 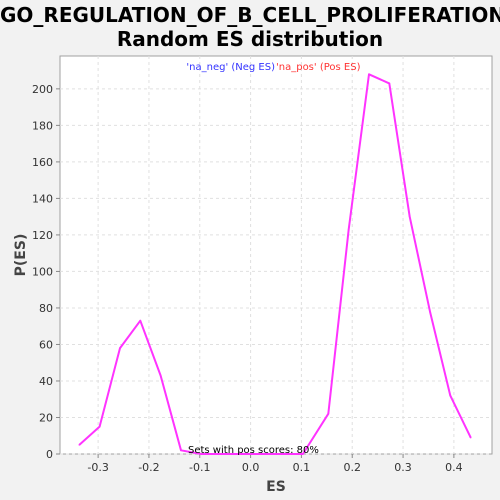 I want to click on x-tick-label: 0.4, so click(x=454, y=467).